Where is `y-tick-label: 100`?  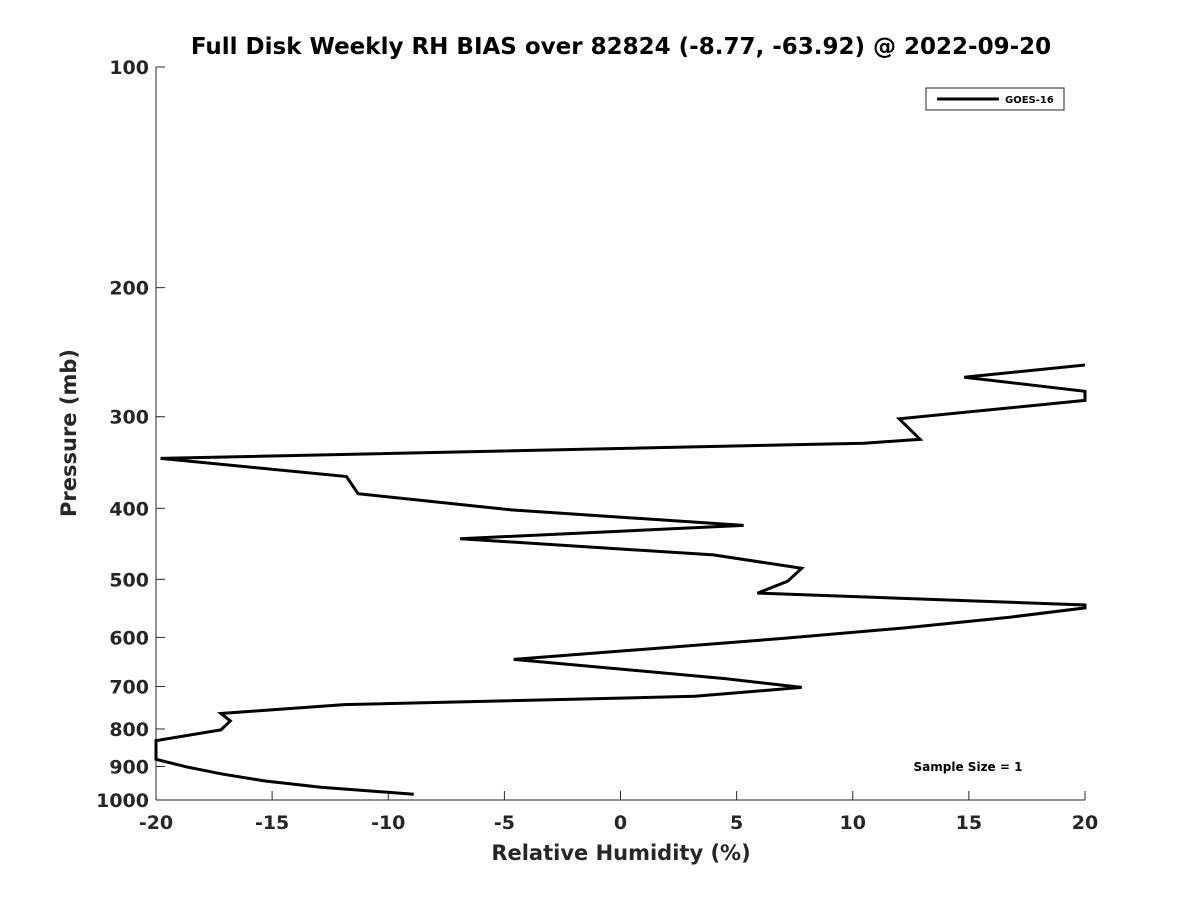 y-tick-label: 100 is located at coordinates (129, 68).